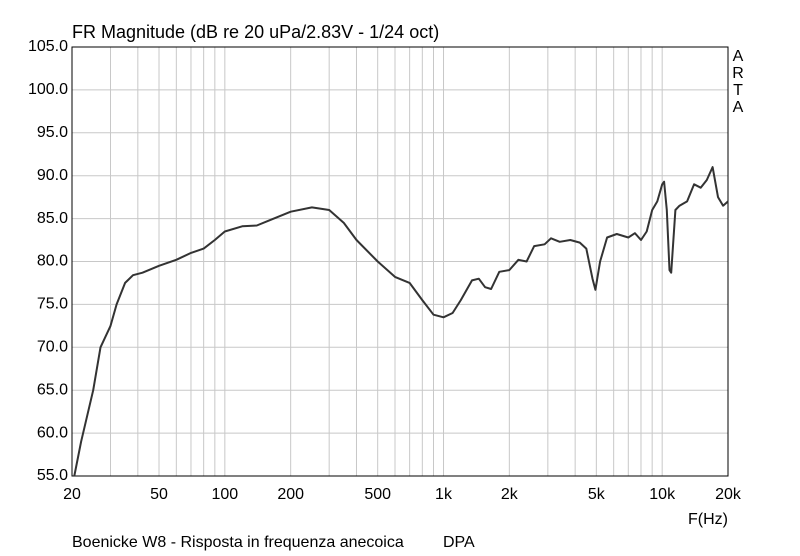 The width and height of the screenshot is (800, 556). What do you see at coordinates (444, 494) in the screenshot?
I see `x-tick-label: 1k` at bounding box center [444, 494].